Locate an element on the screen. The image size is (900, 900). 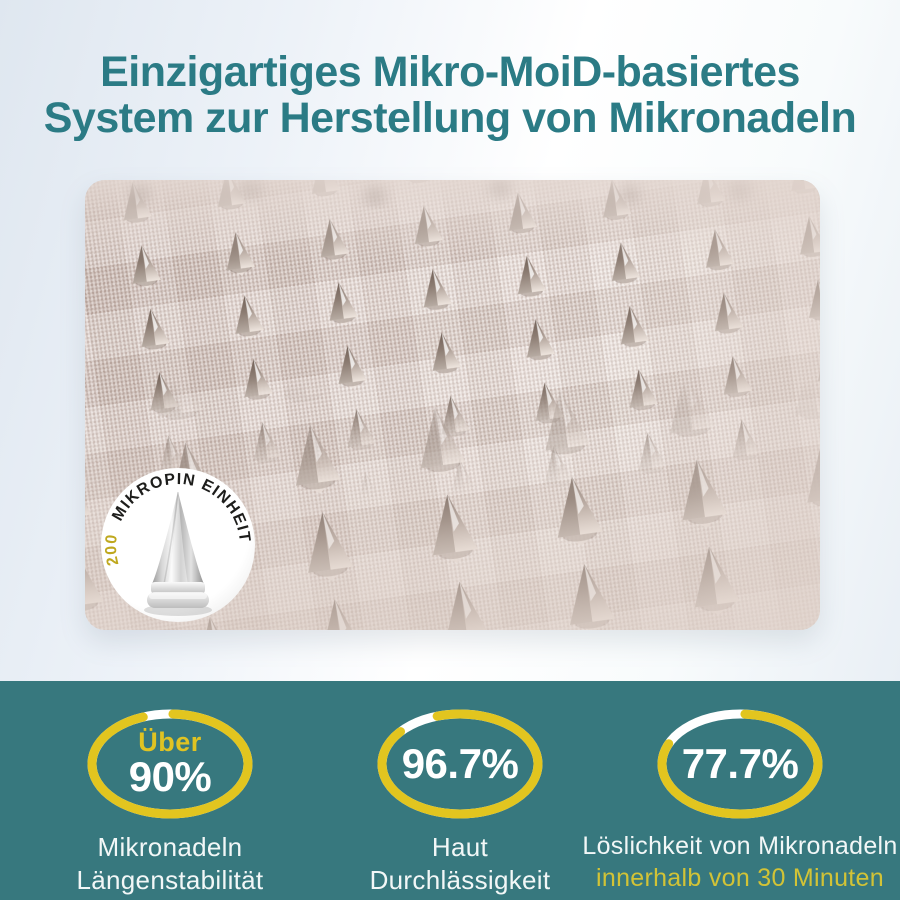
headline-line1: Einzigartiges Mikro-MoiD-basiertes is located at coordinates (450, 72).